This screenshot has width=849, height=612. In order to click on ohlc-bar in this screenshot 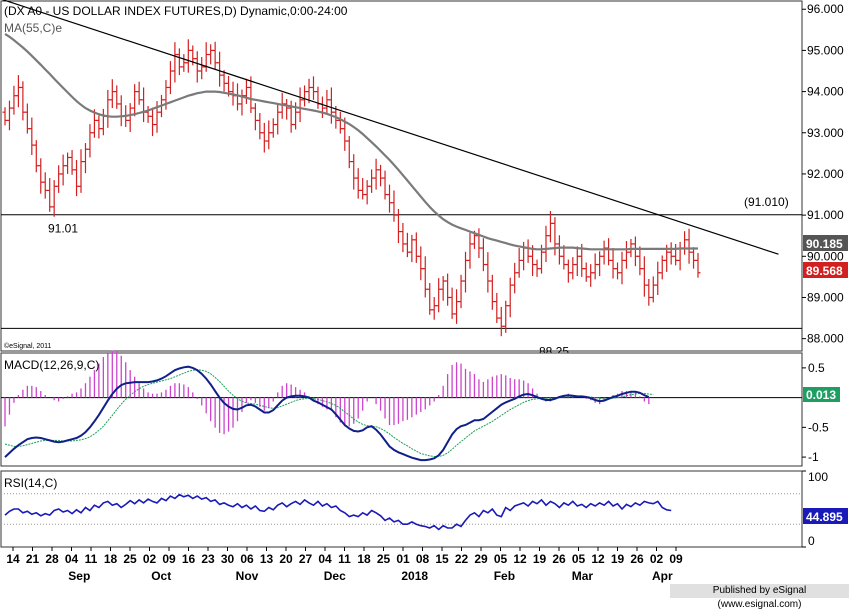, I will do `click(698, 265)`.